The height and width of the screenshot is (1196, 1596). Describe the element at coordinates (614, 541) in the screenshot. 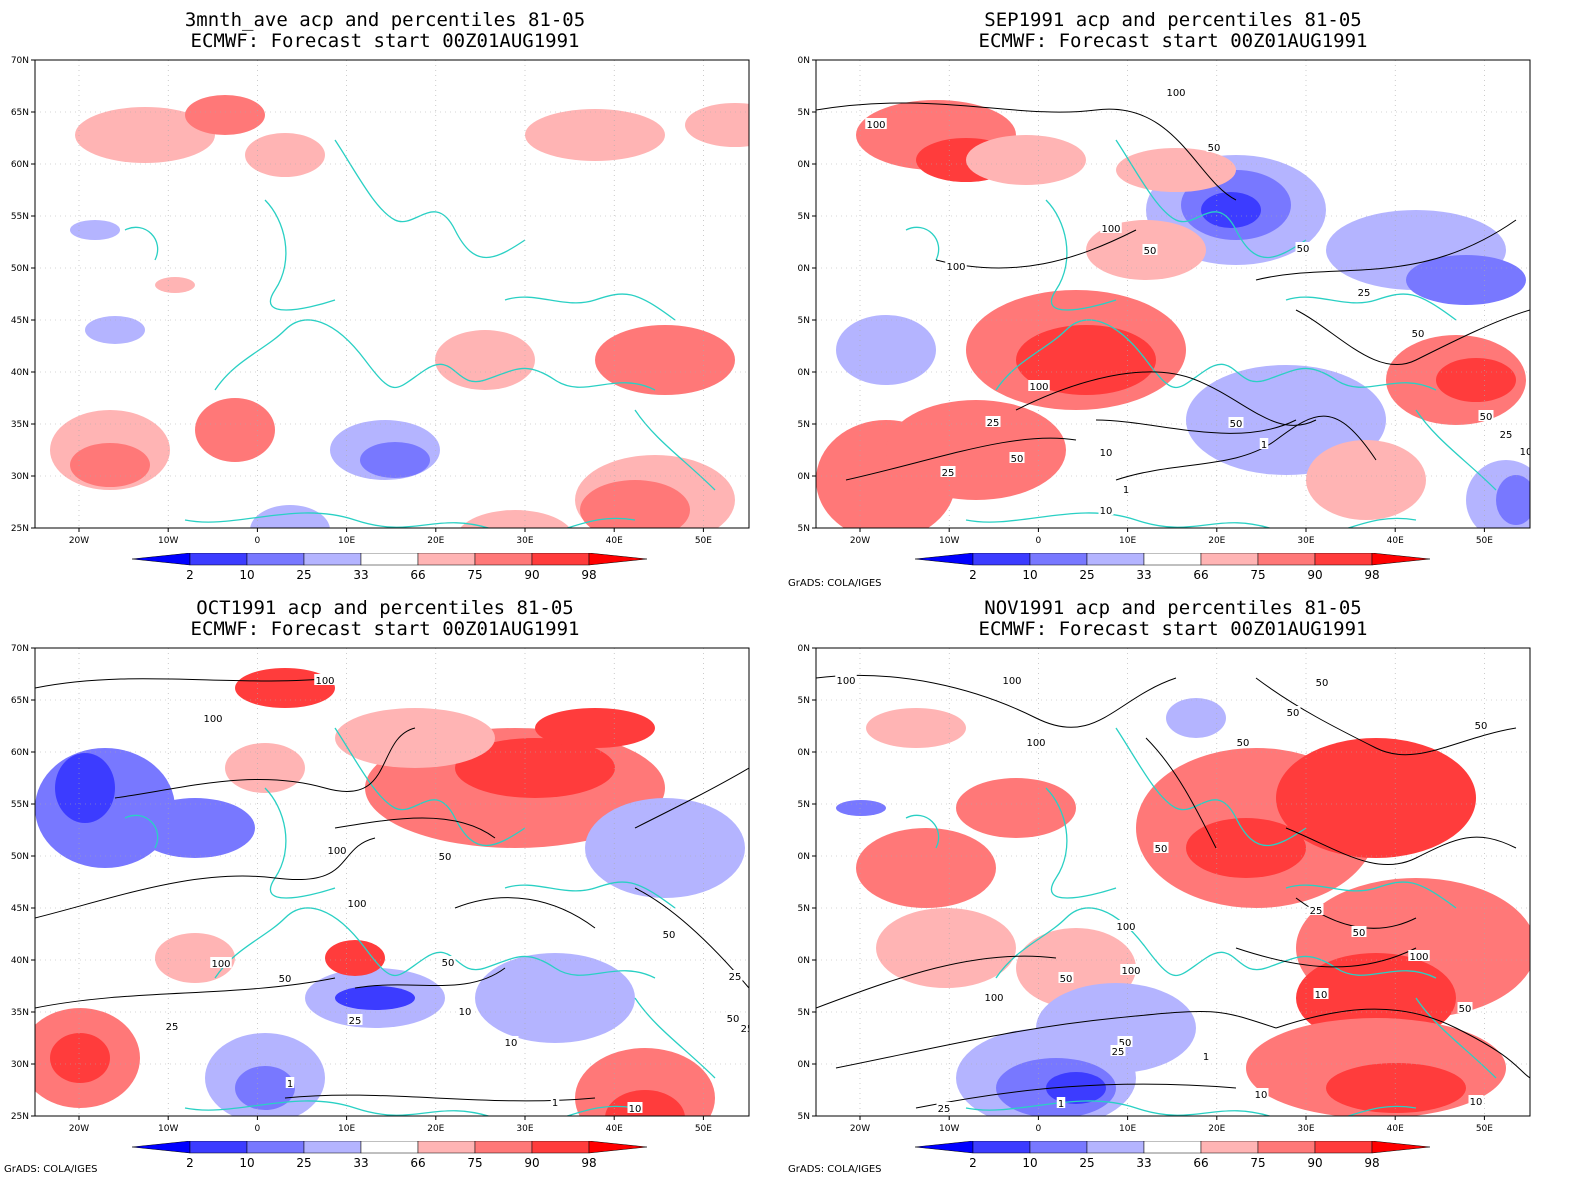

I see `lon-tick-label: 40E` at that location.